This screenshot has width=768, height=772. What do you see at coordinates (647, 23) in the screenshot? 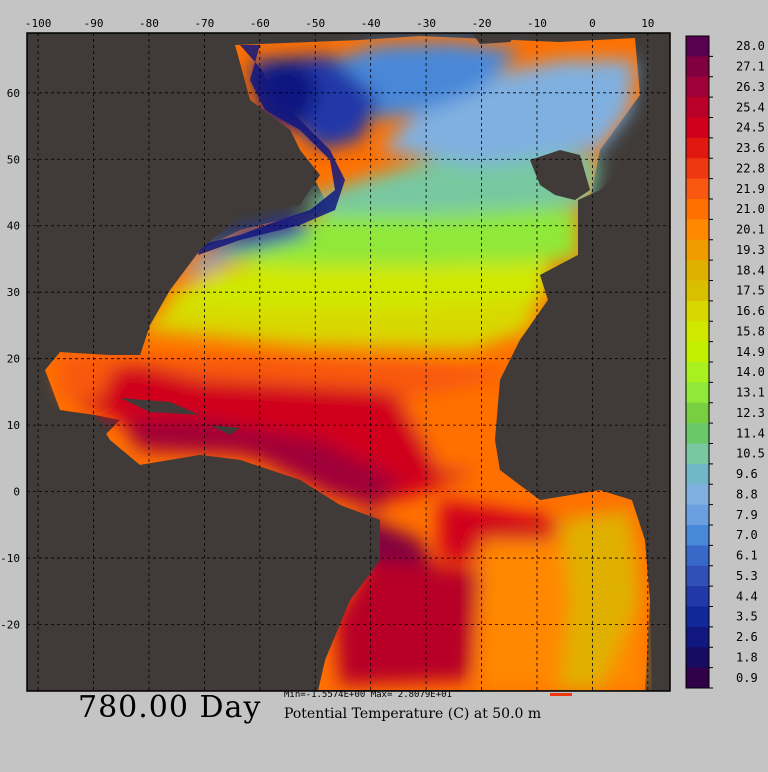
I see `longitude-tick-label: 10` at bounding box center [647, 23].